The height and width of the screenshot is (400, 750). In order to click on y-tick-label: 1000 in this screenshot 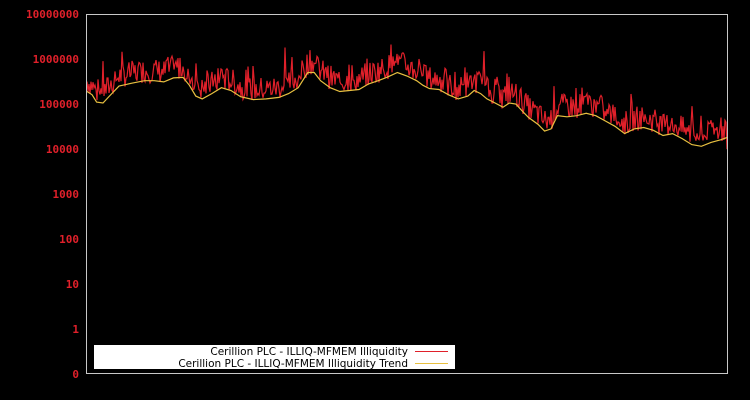, I will do `click(66, 194)`.